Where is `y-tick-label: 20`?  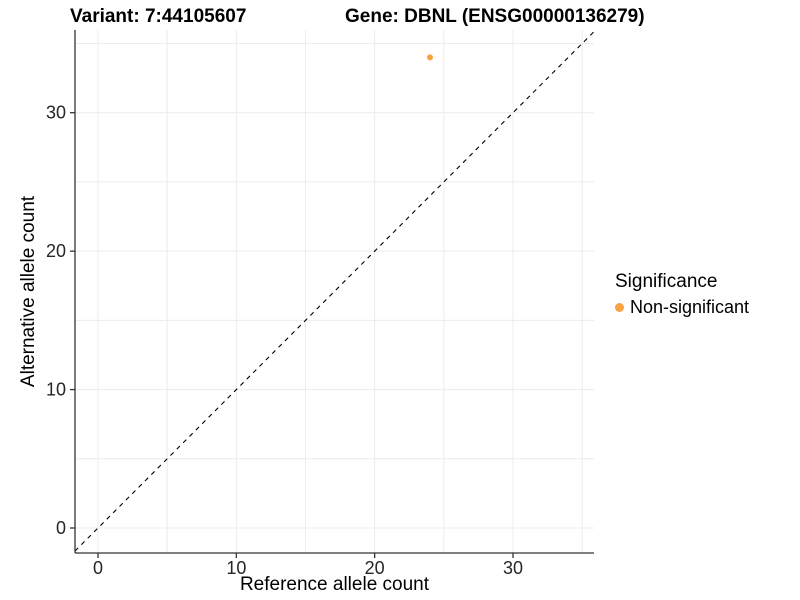
y-tick-label: 20 is located at coordinates (56, 251).